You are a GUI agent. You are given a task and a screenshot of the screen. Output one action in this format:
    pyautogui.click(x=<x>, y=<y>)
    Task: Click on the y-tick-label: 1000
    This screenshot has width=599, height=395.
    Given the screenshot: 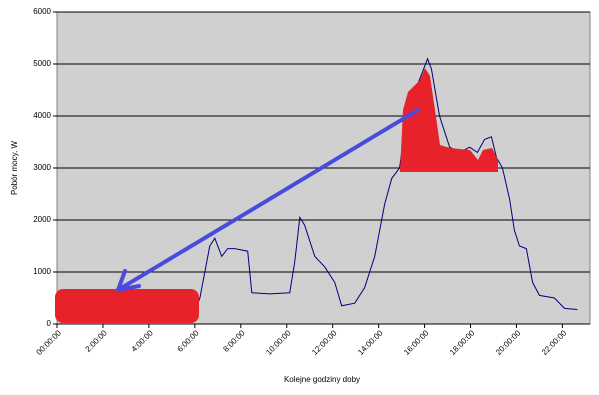 What is the action you would take?
    pyautogui.click(x=42, y=271)
    